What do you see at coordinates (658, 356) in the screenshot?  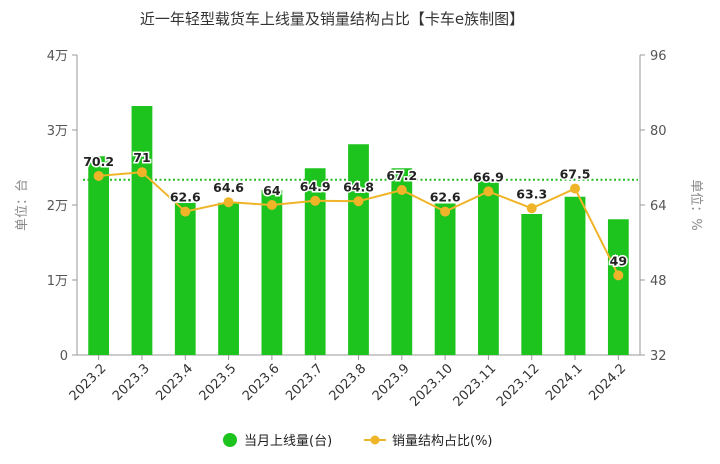 I see `right-tick-label: 32` at bounding box center [658, 356].